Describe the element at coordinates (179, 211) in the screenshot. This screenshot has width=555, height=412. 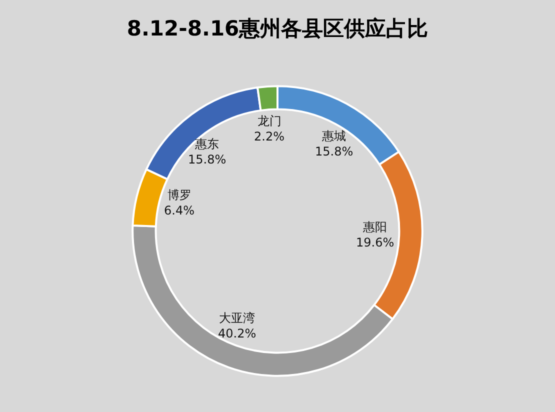
I see `data-label: 6.4%` at that location.